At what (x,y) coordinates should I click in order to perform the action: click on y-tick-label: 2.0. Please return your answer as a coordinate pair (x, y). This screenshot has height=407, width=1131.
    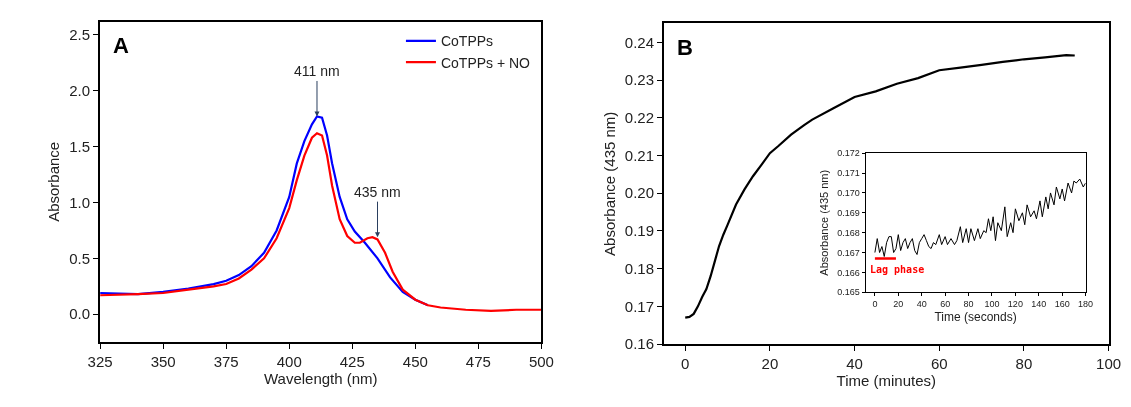
    Looking at the image, I should click on (80, 91).